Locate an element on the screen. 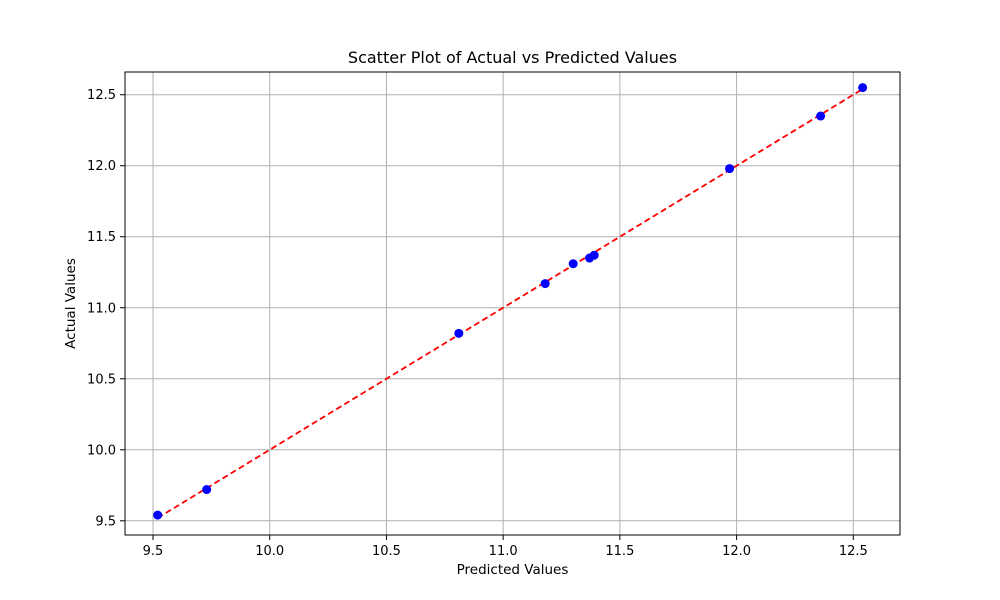 This screenshot has height=600, width=1000. y-tick-label: 10.5 is located at coordinates (101, 379).